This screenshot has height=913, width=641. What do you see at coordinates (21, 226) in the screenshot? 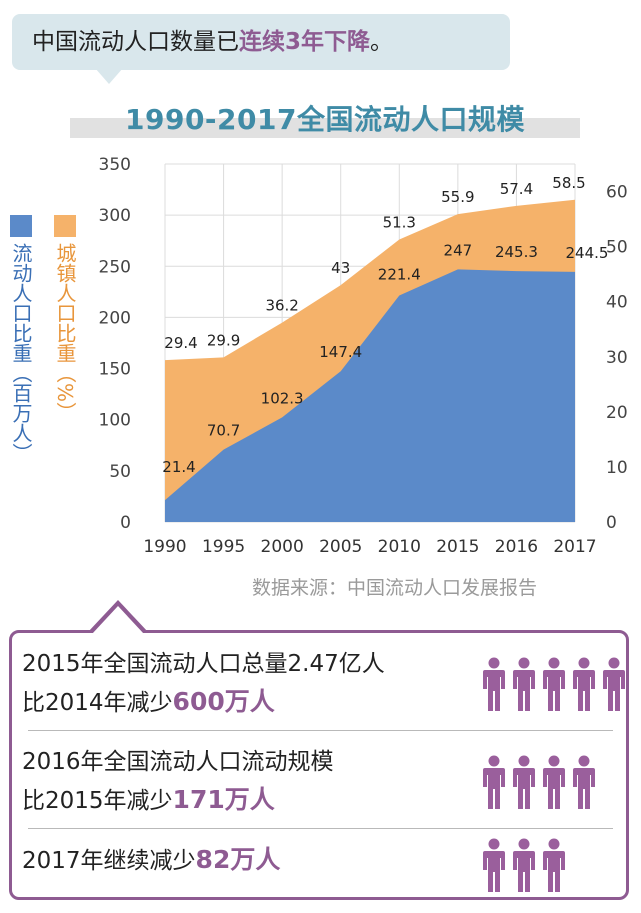
I see `legend-population-swatch` at bounding box center [21, 226].